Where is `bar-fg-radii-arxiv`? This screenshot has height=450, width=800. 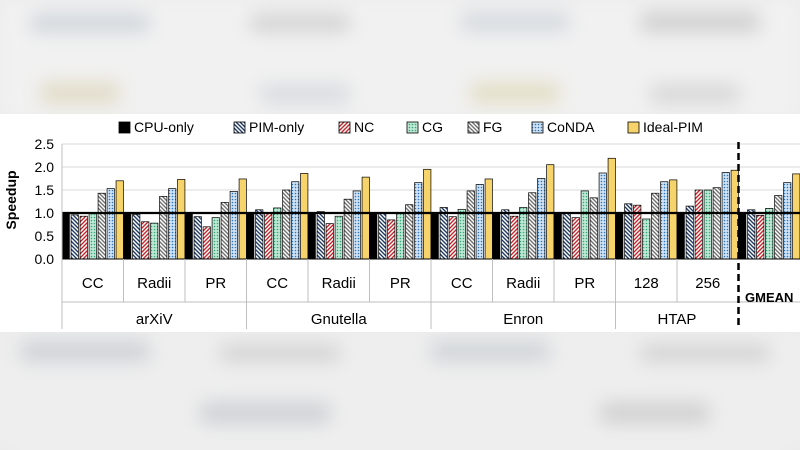 bar-fg-radii-arxiv is located at coordinates (163, 228).